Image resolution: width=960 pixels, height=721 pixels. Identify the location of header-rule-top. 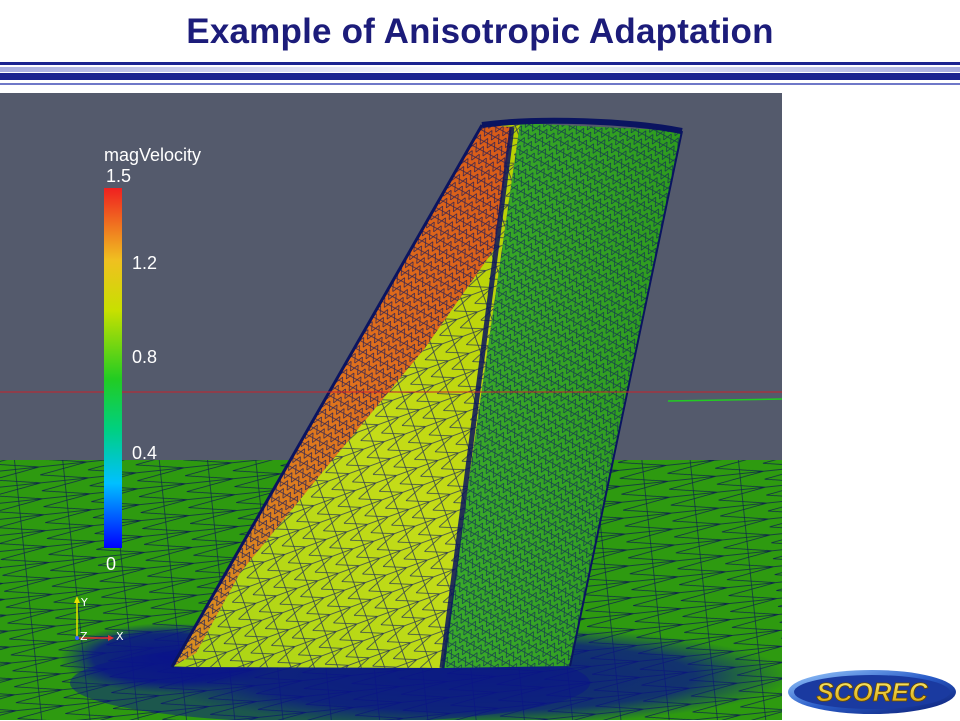
(480, 63).